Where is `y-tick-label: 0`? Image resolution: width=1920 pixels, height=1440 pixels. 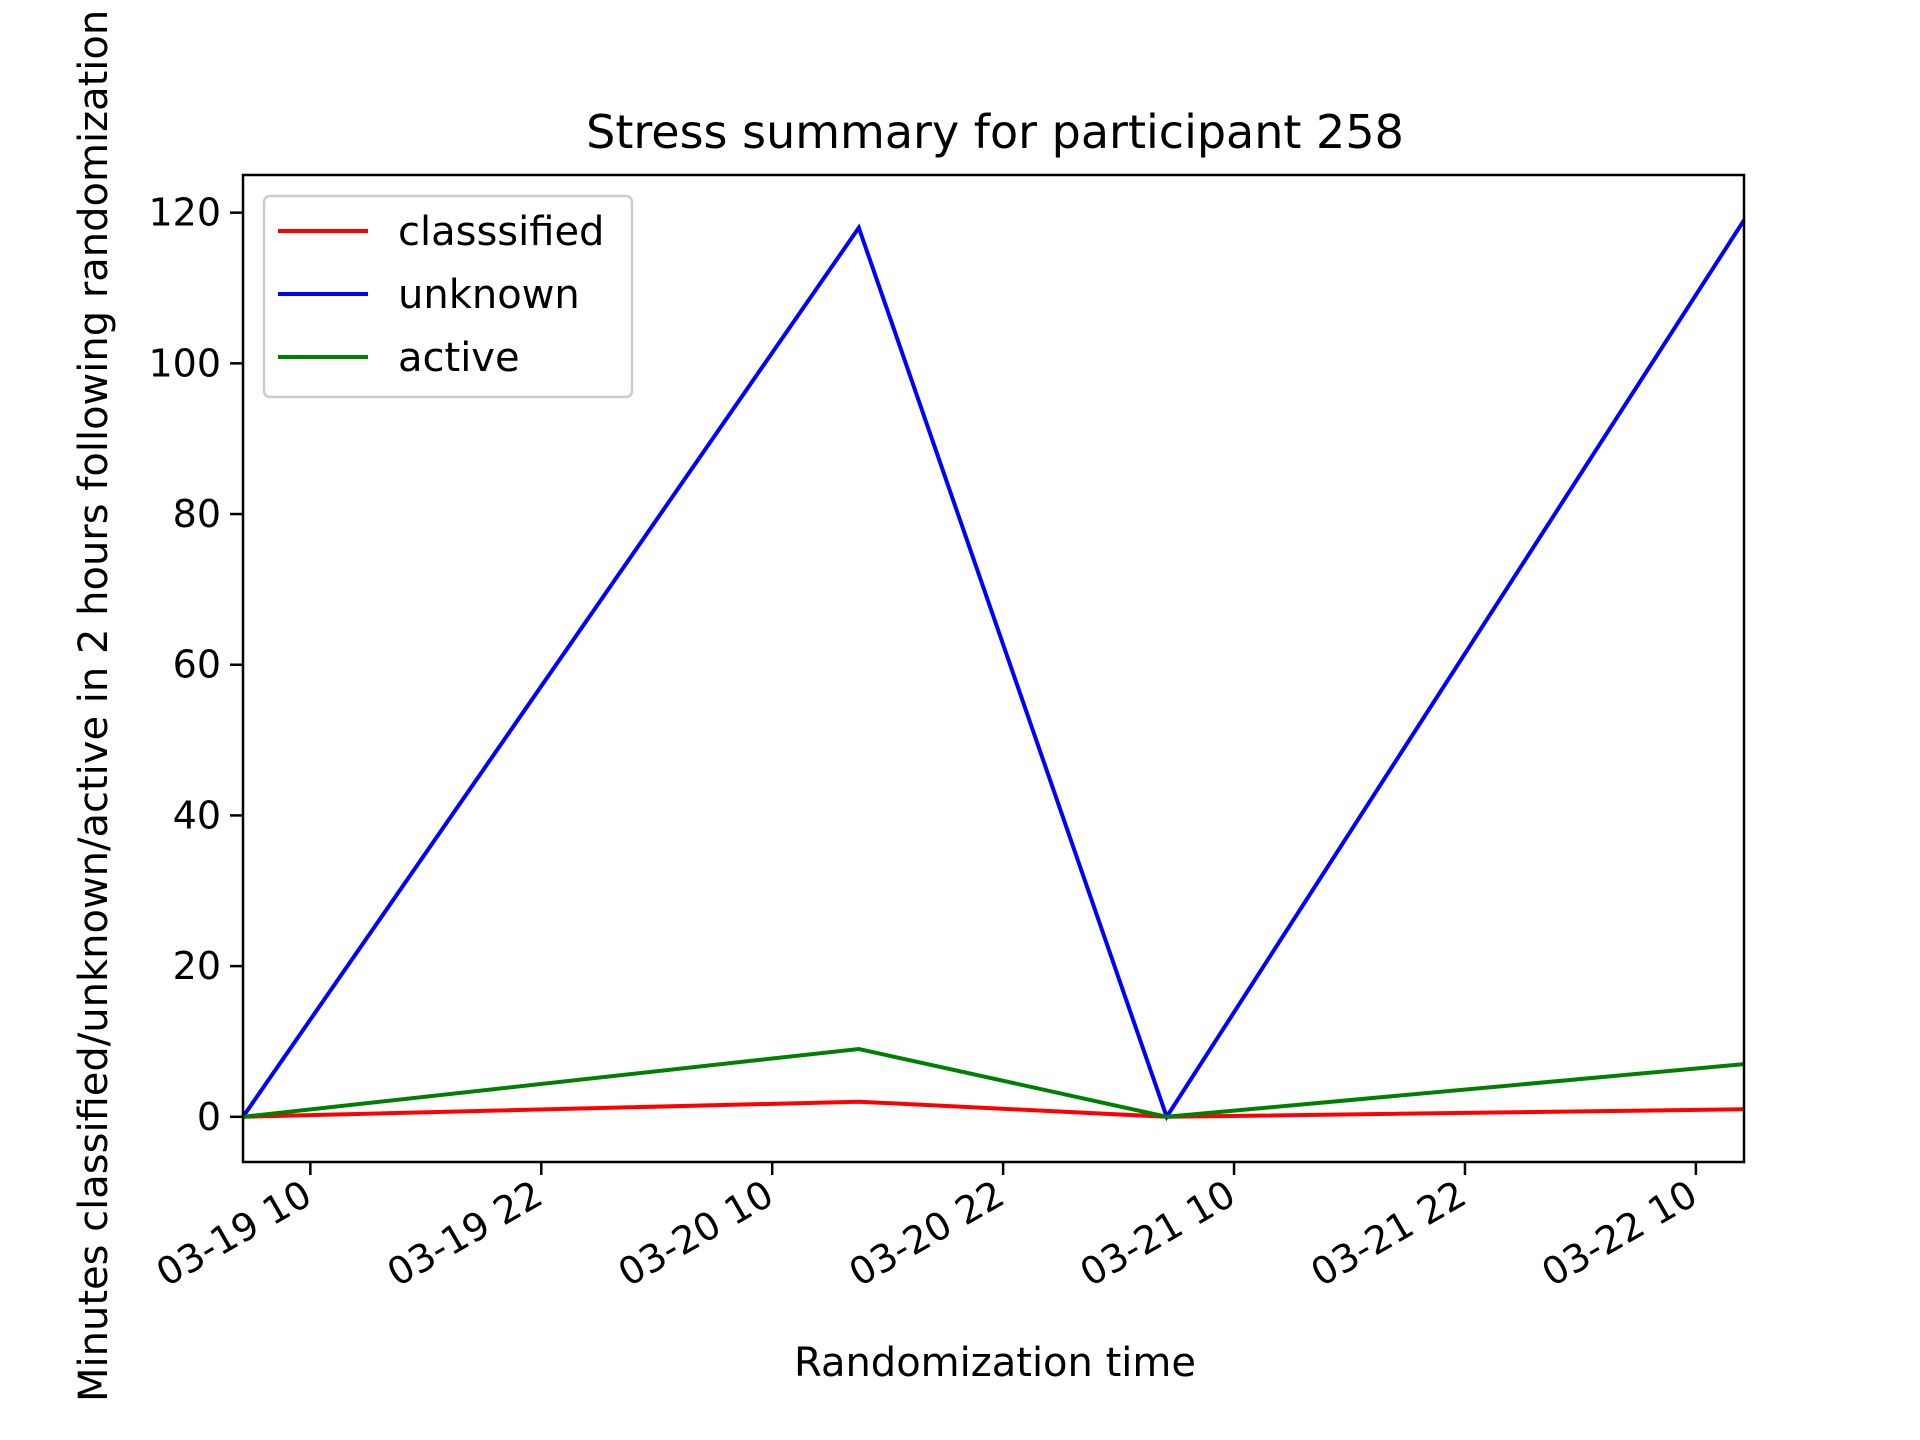
y-tick-label: 0 is located at coordinates (209, 1117).